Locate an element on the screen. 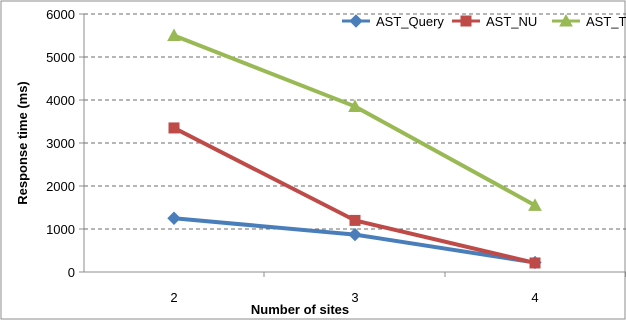 The height and width of the screenshot is (320, 626). legend-label-ast-nu: AST_NU is located at coordinates (511, 21).